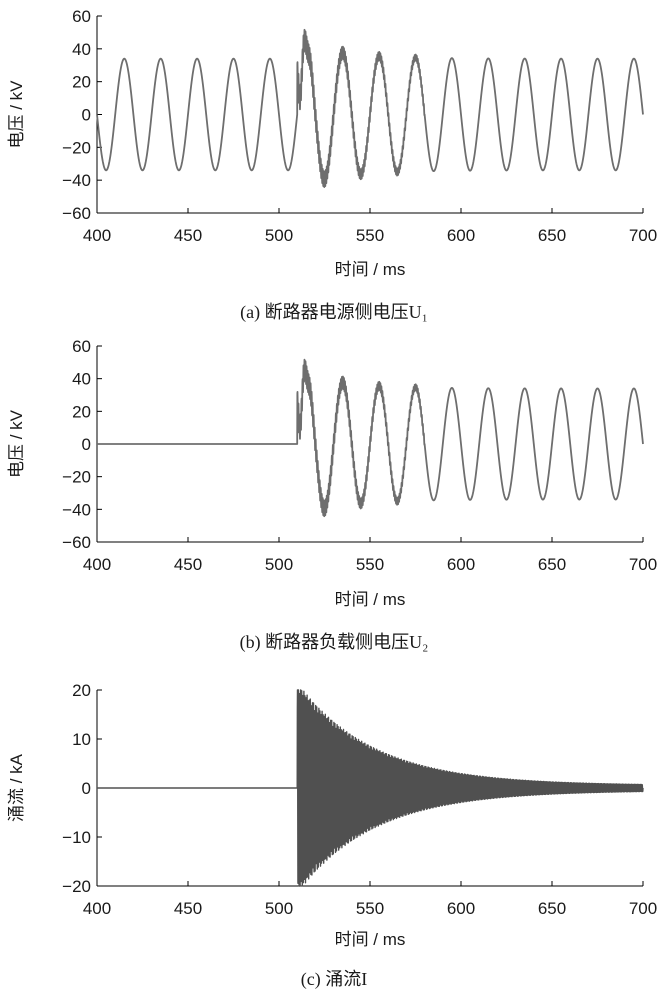  What do you see at coordinates (16, 787) in the screenshot?
I see `y-axis-label: 涌流 / kA` at bounding box center [16, 787].